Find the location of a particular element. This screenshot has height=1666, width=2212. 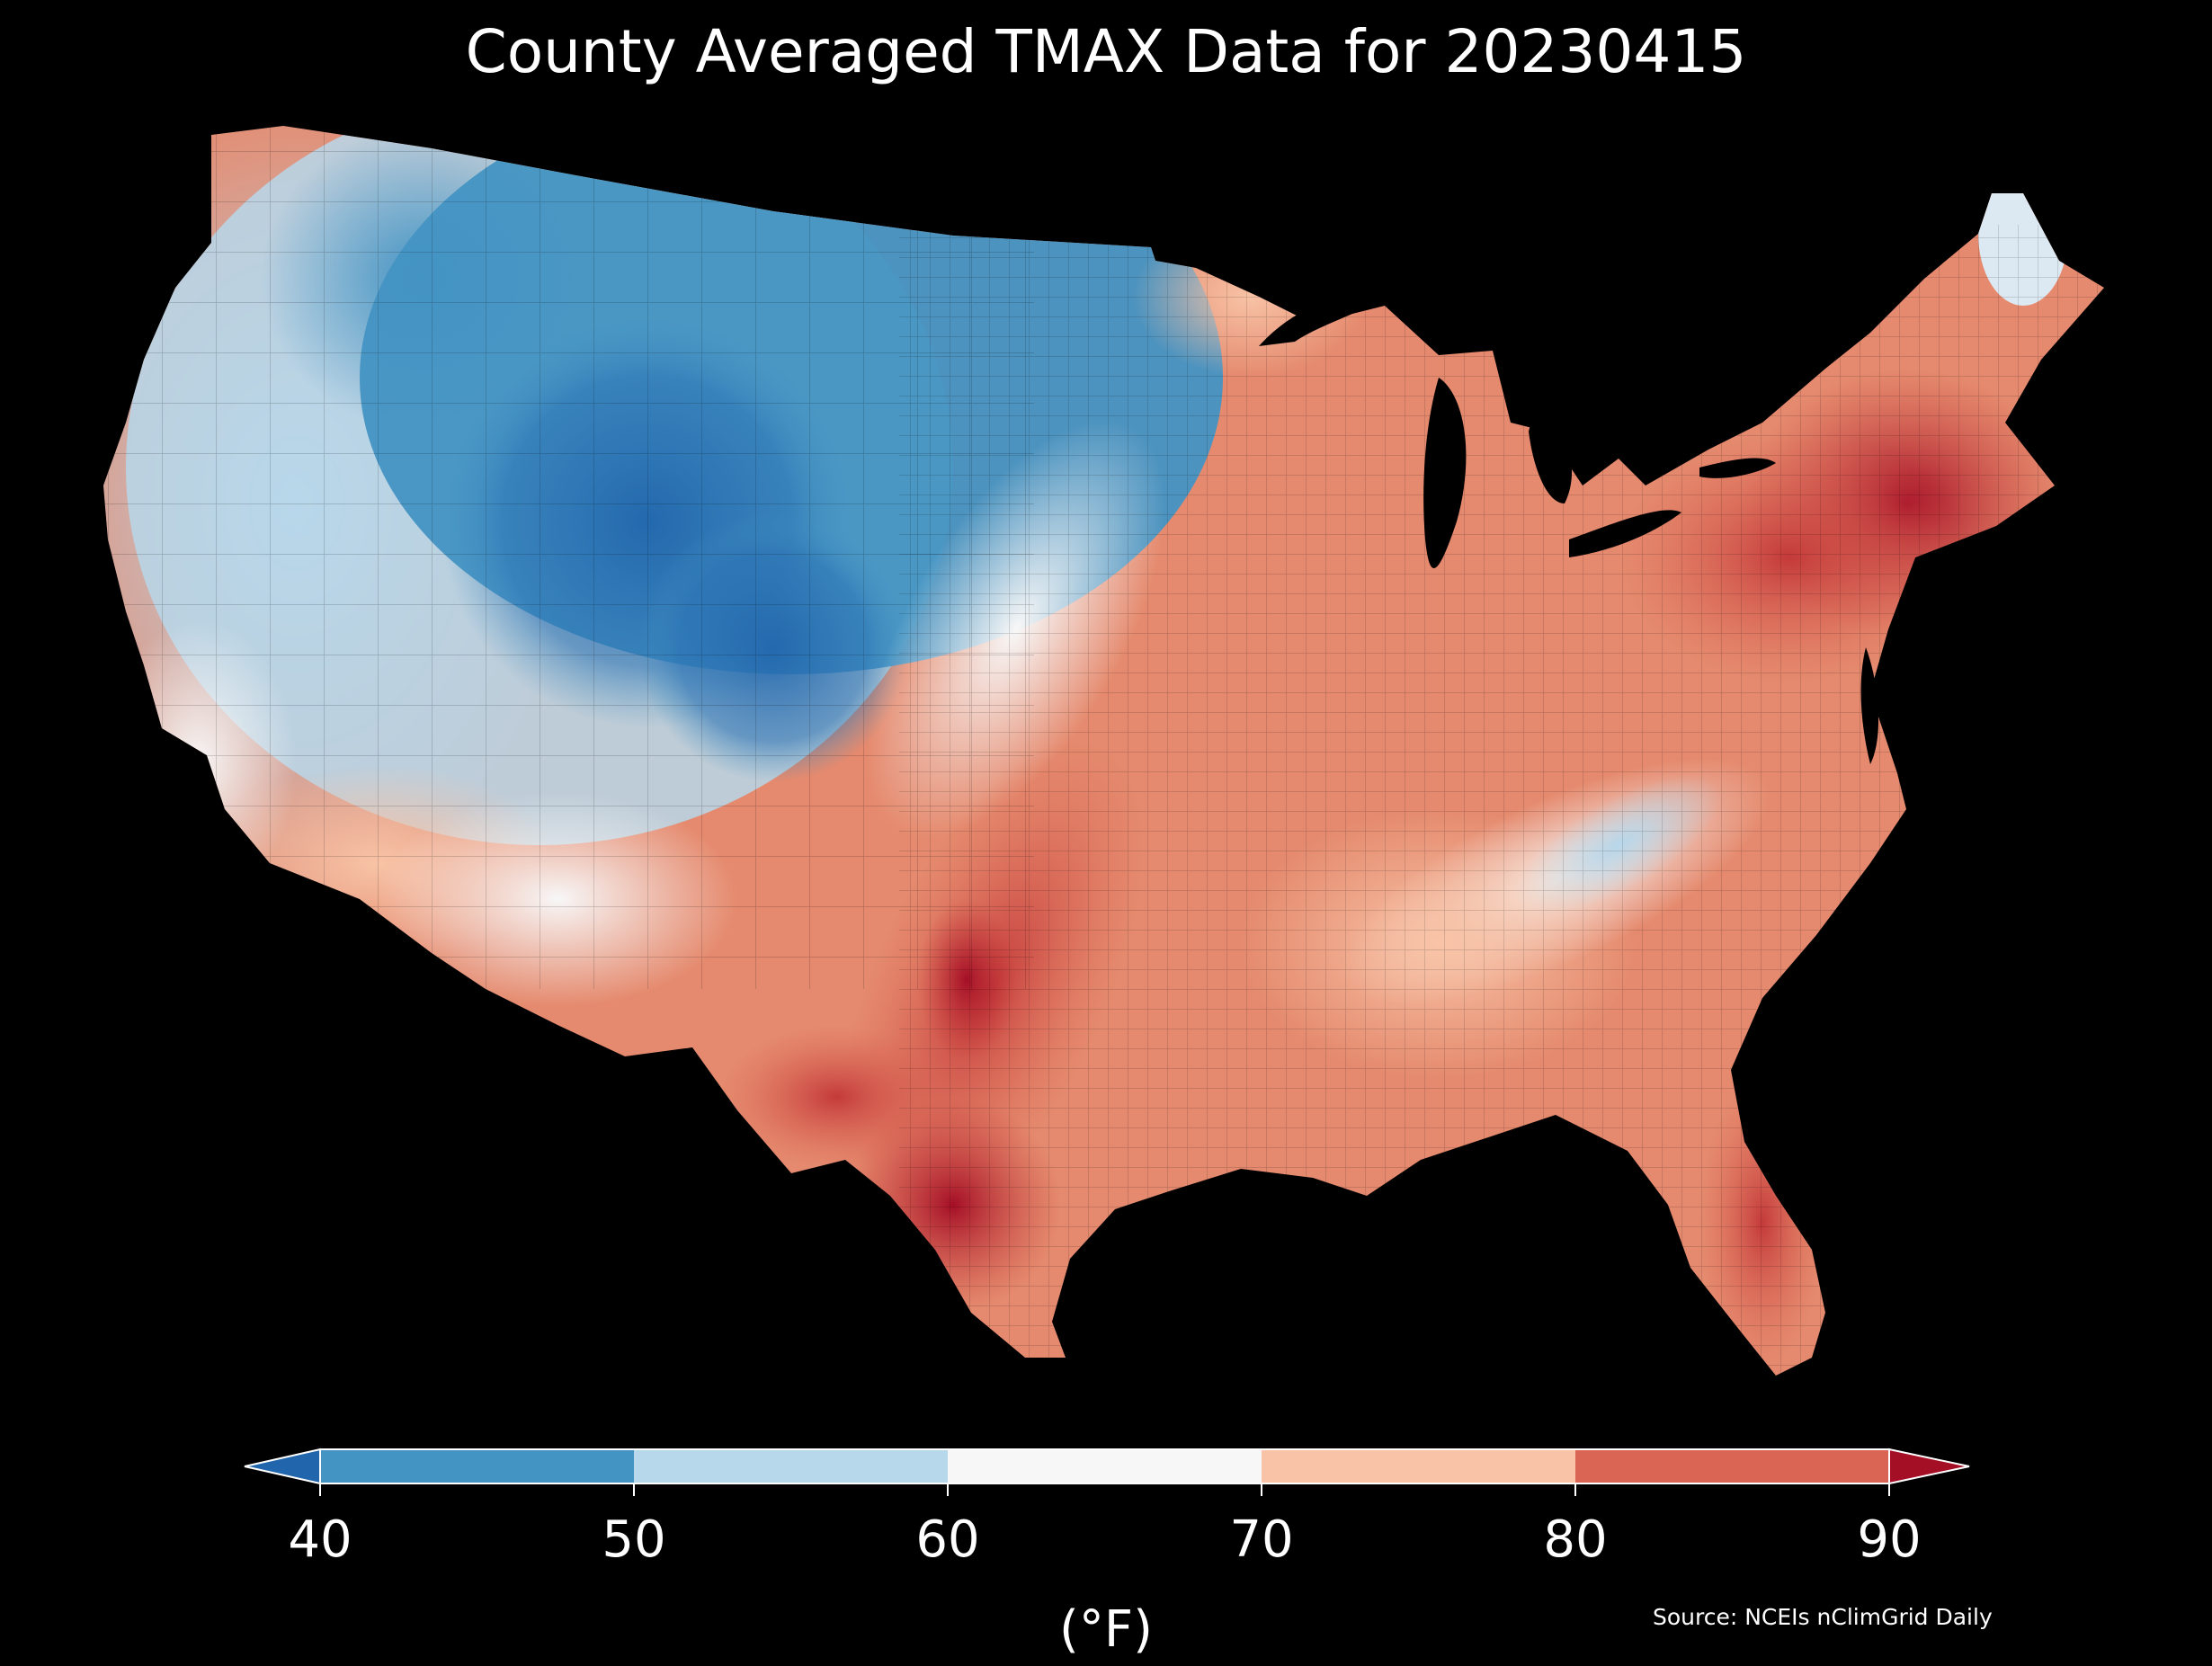

lake-huron is located at coordinates (1551, 450).